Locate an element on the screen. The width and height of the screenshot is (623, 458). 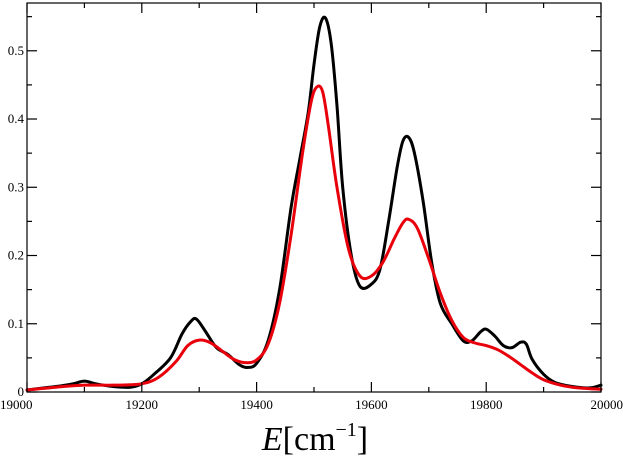
x-tick-label: 19400 is located at coordinates (256, 404).